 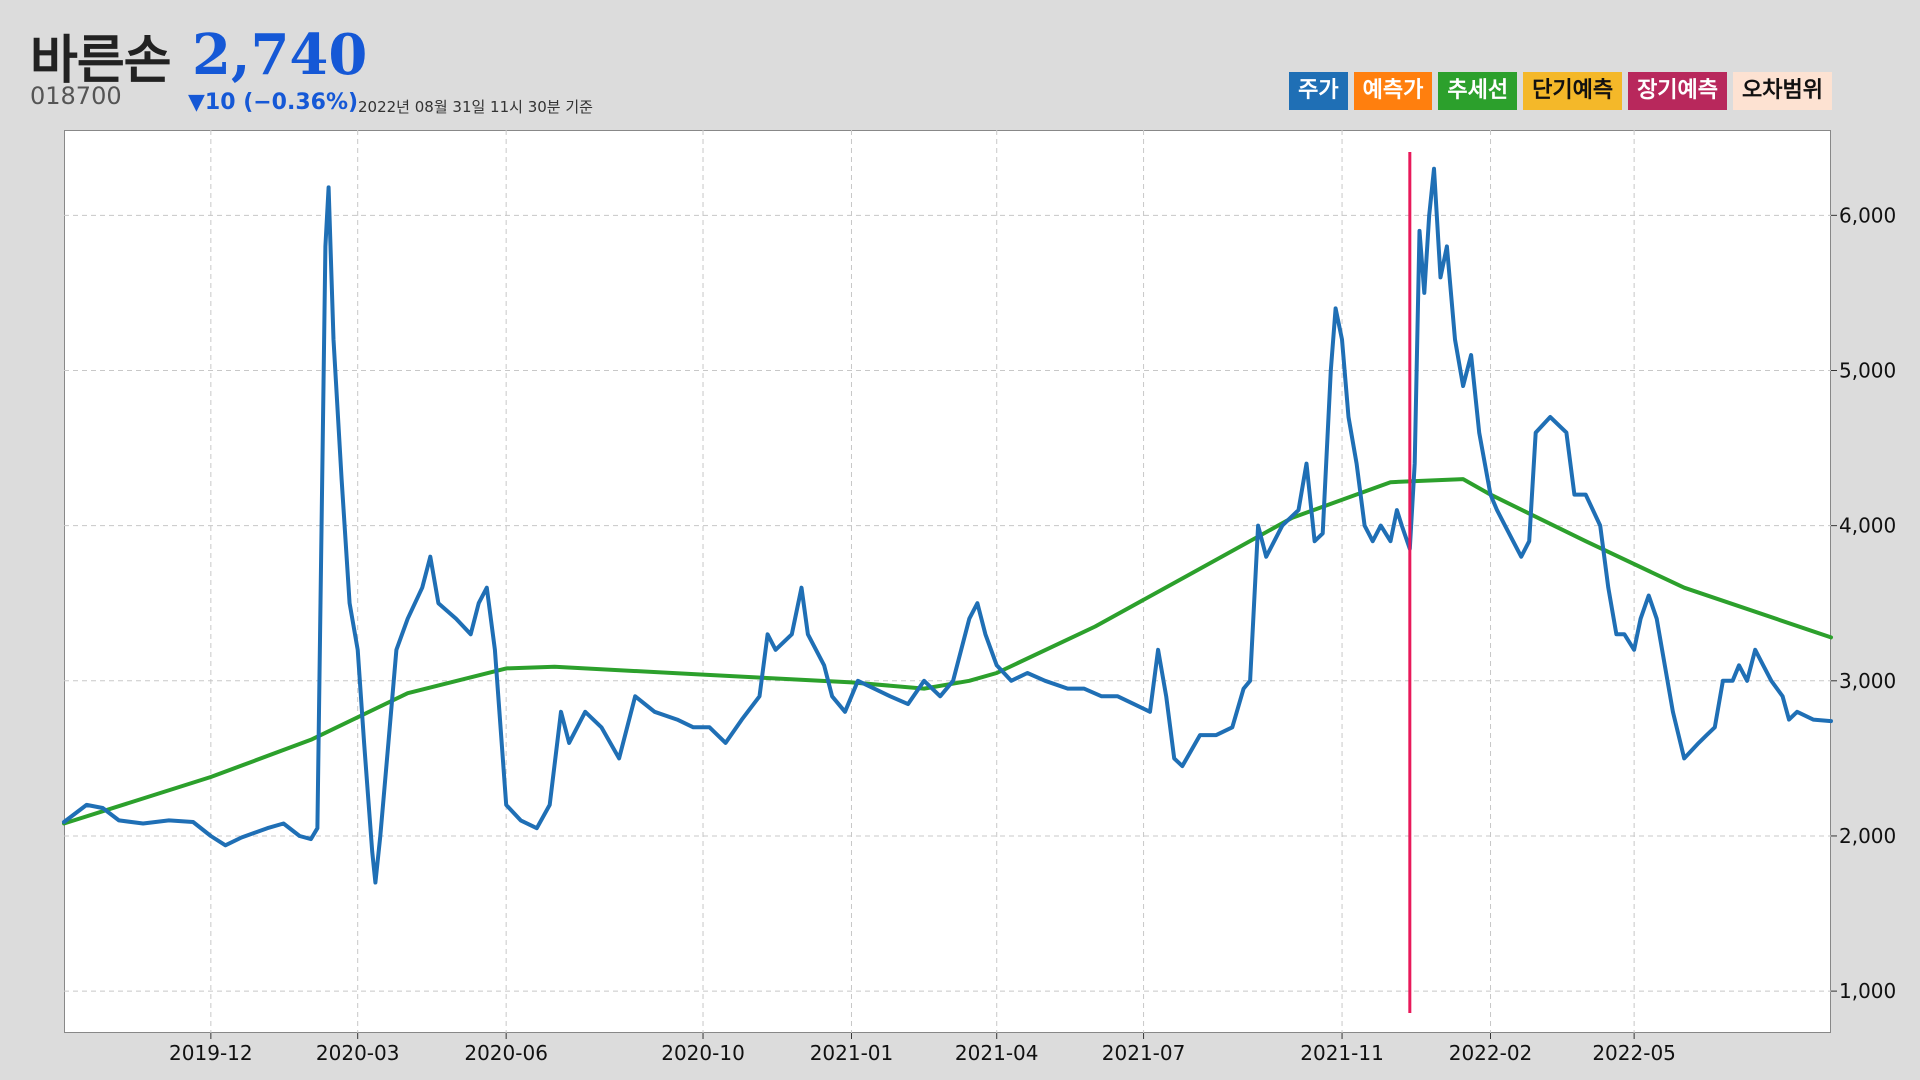 I want to click on x-tick-label: 2021-07, so click(x=1144, y=1053).